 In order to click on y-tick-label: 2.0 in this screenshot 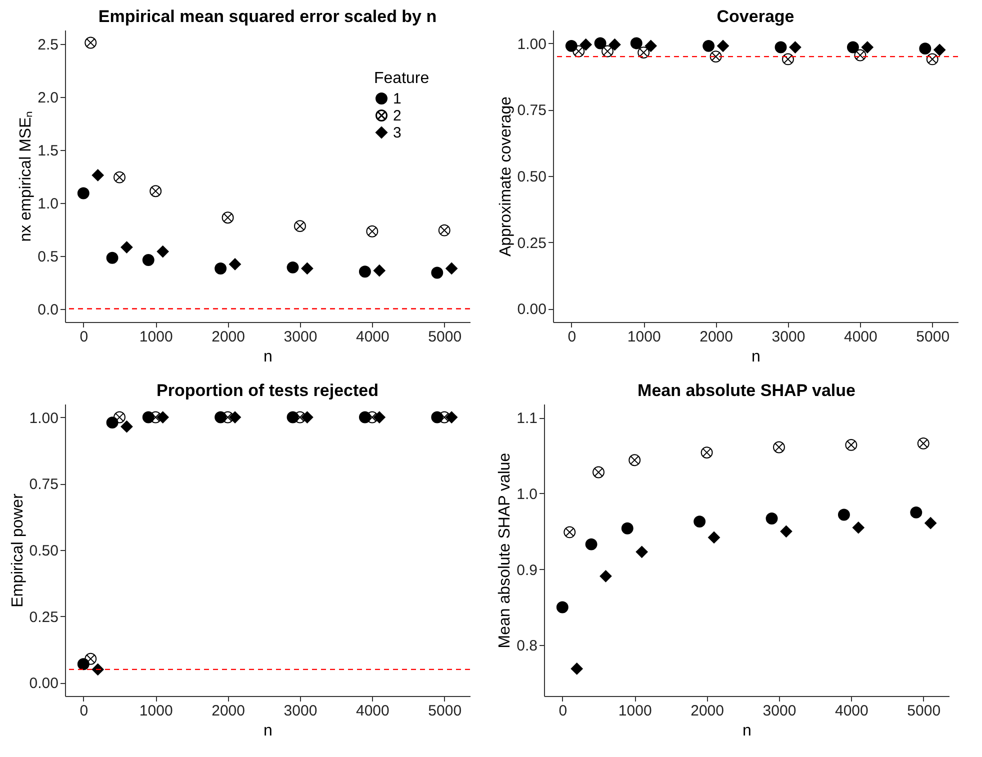, I will do `click(48, 97)`.